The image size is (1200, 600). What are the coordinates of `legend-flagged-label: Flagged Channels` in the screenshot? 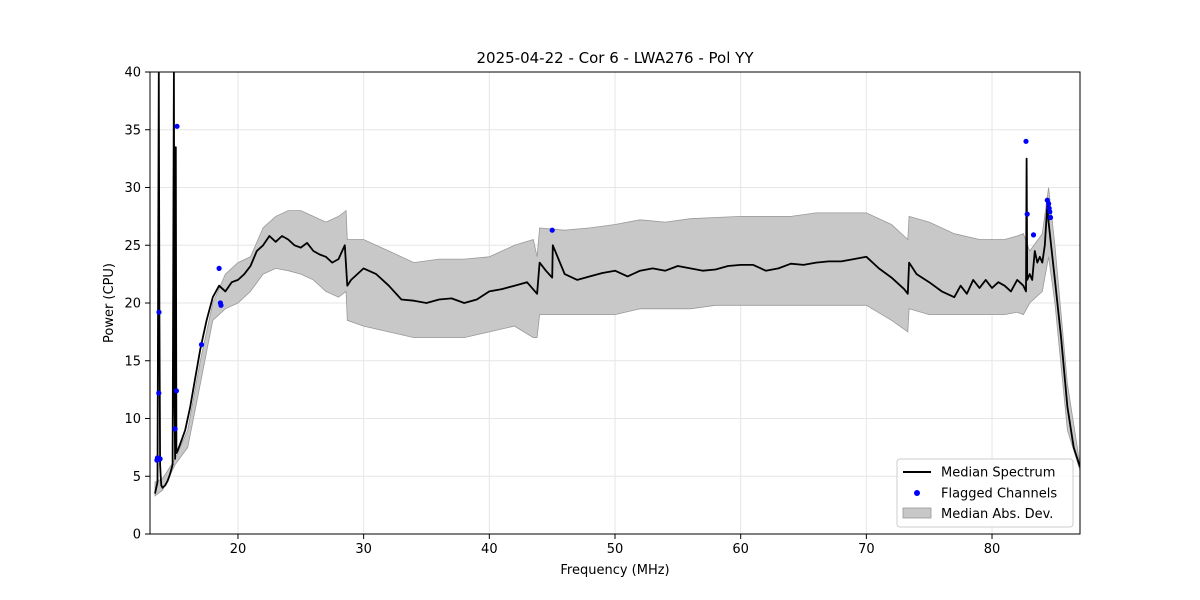 It's located at (999, 494).